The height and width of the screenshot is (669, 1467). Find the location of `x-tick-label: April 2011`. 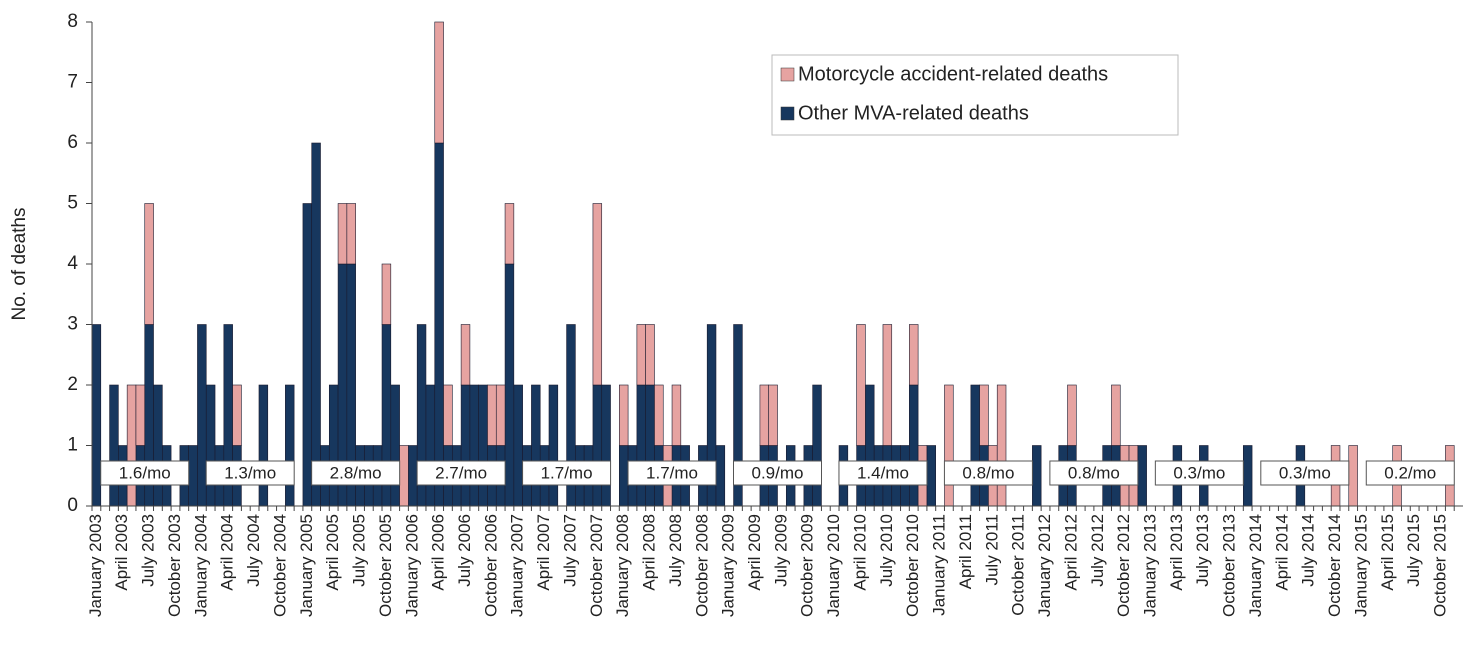

x-tick-label: April 2011 is located at coordinates (965, 551).